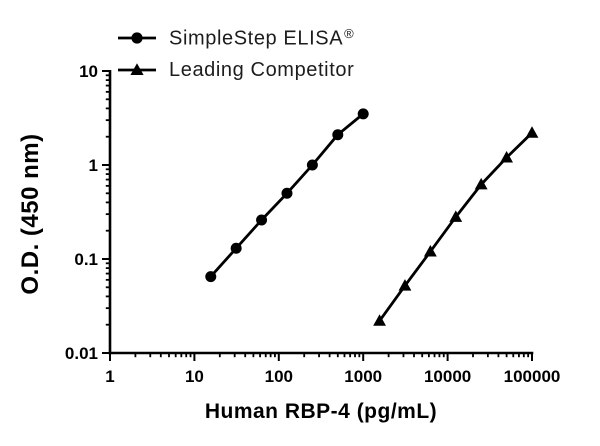  Describe the element at coordinates (81, 353) in the screenshot. I see `y-tick-label: 0.01` at that location.